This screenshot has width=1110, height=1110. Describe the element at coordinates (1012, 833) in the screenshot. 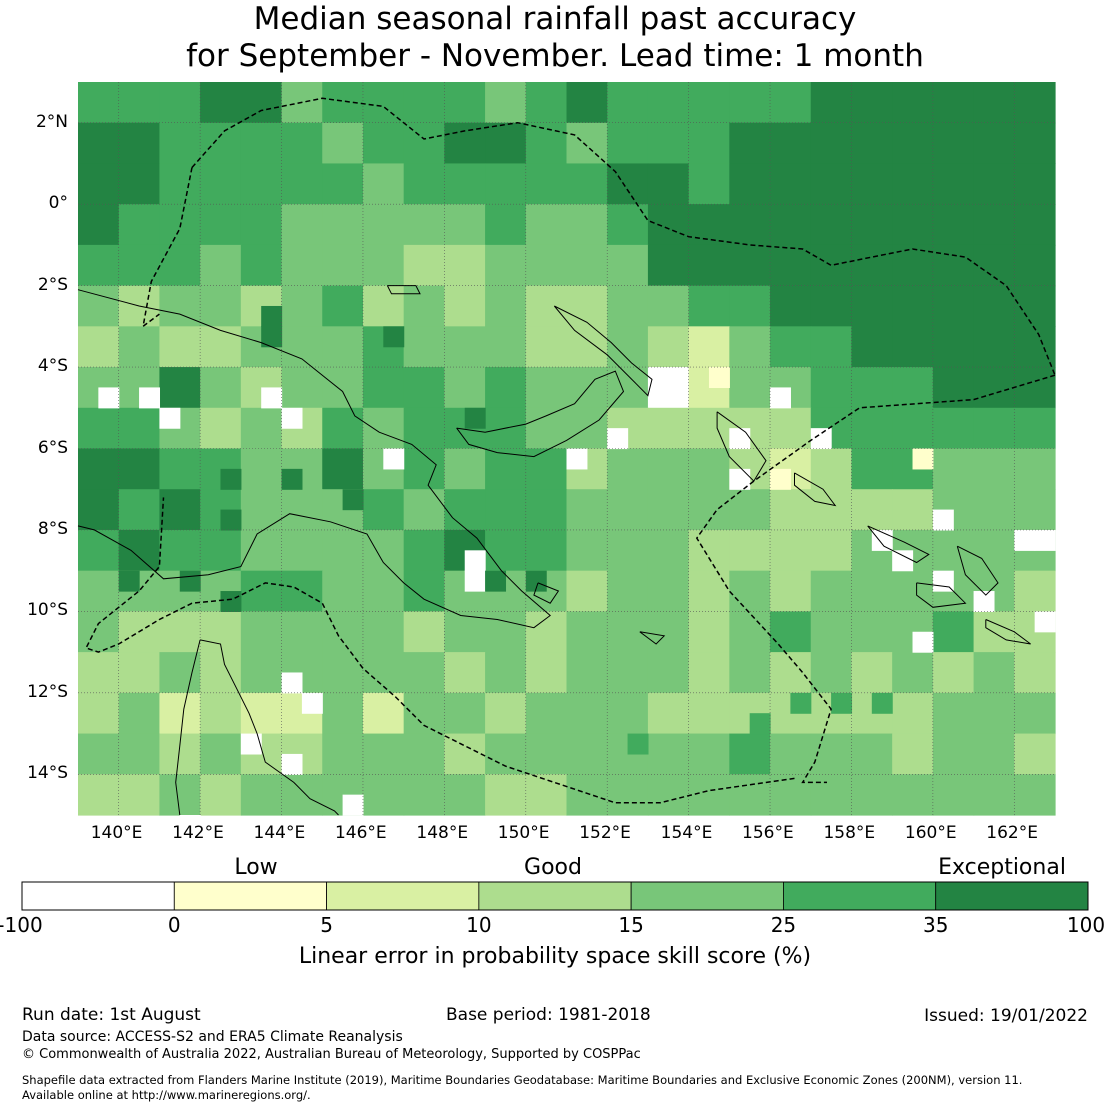

I see `longitude-tick-label: 162°E` at that location.